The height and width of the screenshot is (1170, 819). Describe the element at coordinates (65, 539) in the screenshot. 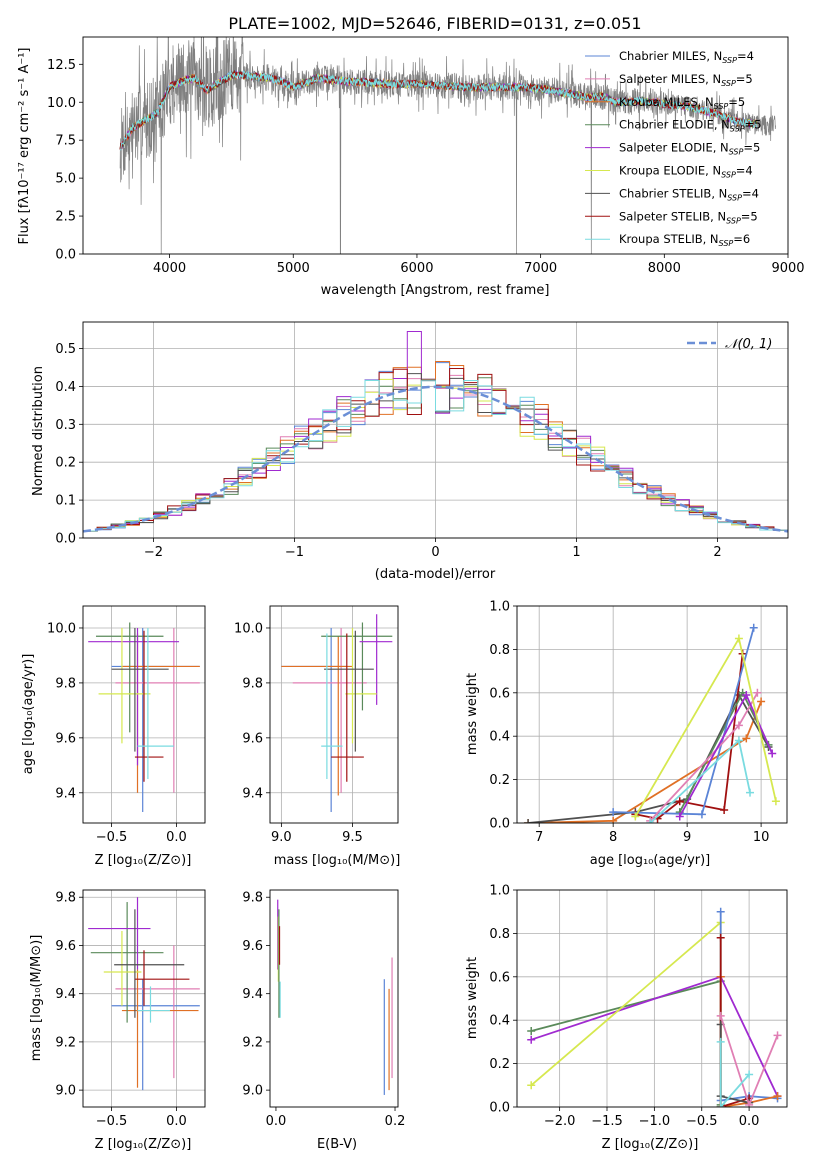

I see `residuals-ytick-label: 0.0` at that location.